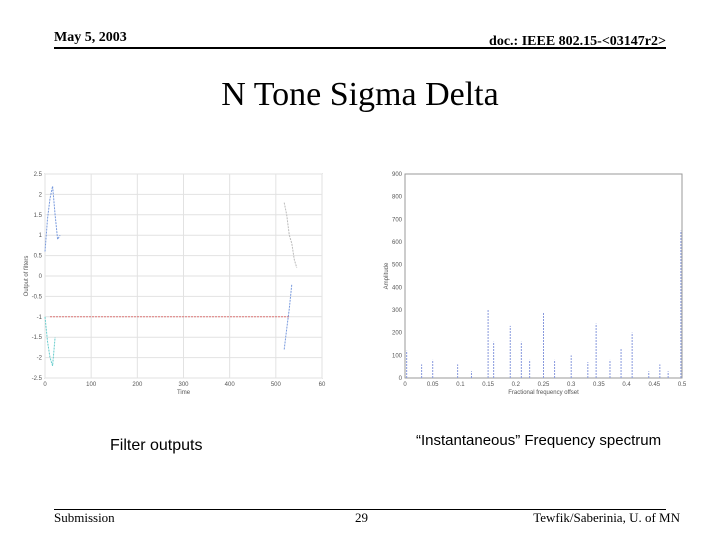 The width and height of the screenshot is (720, 540). What do you see at coordinates (460, 385) in the screenshot?
I see `x-tick-label: 0.1` at bounding box center [460, 385].